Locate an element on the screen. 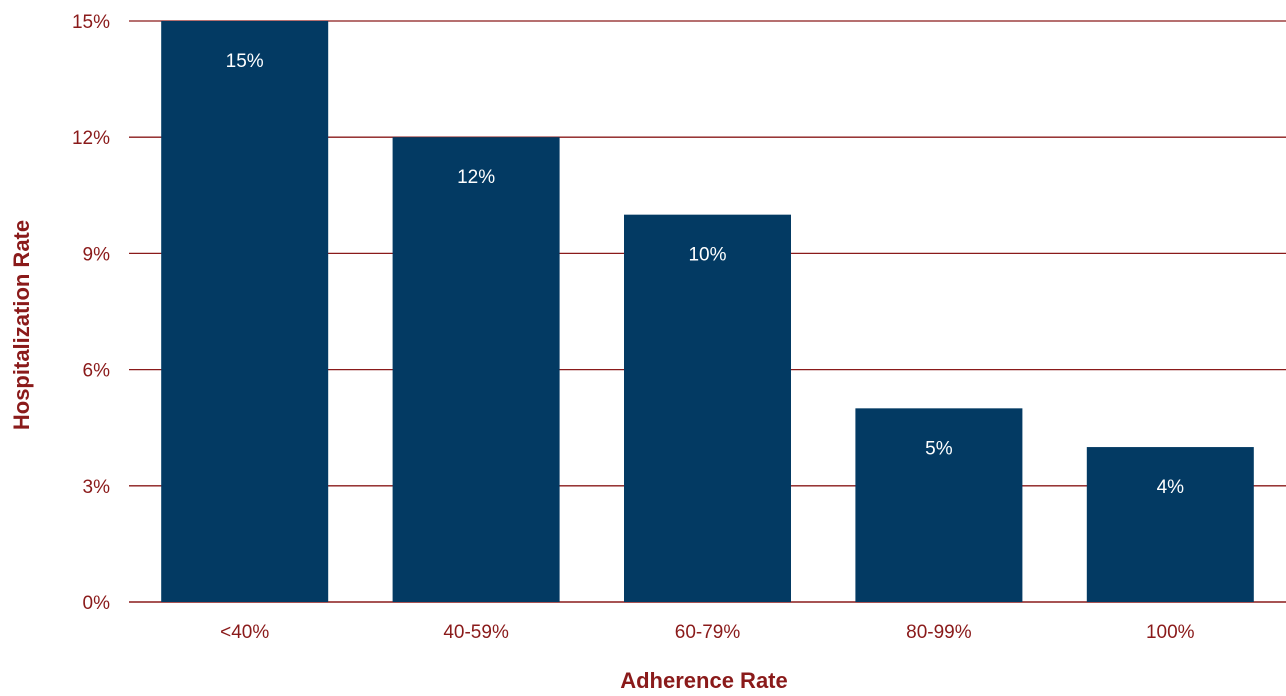 This screenshot has height=696, width=1286. x-tick-label: 60-79% is located at coordinates (708, 632).